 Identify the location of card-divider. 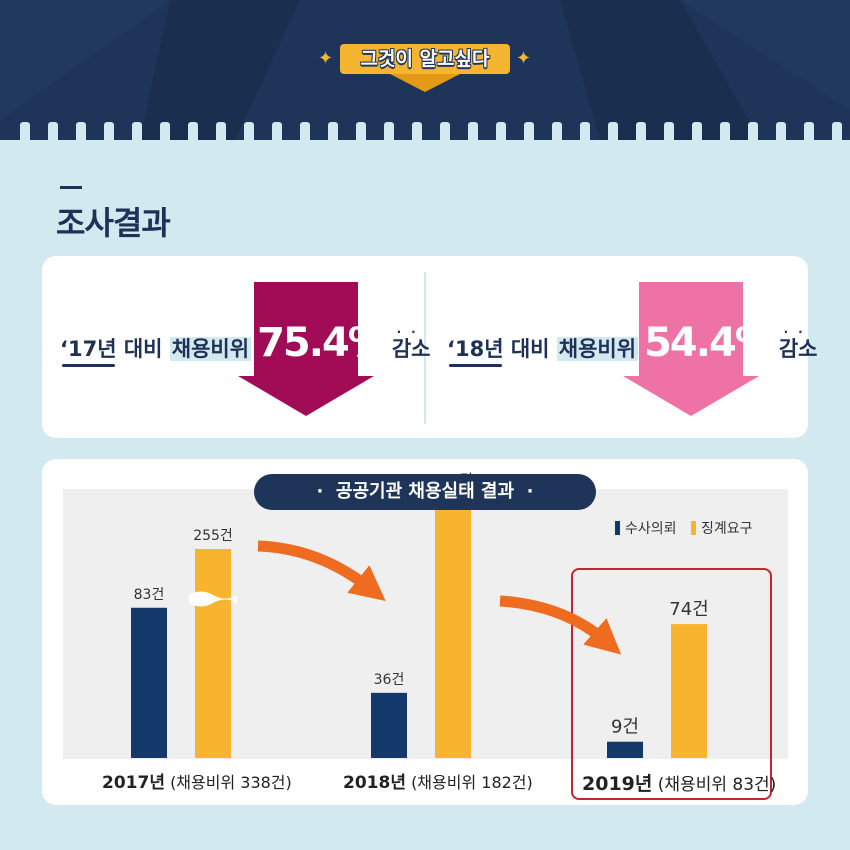
(425, 348).